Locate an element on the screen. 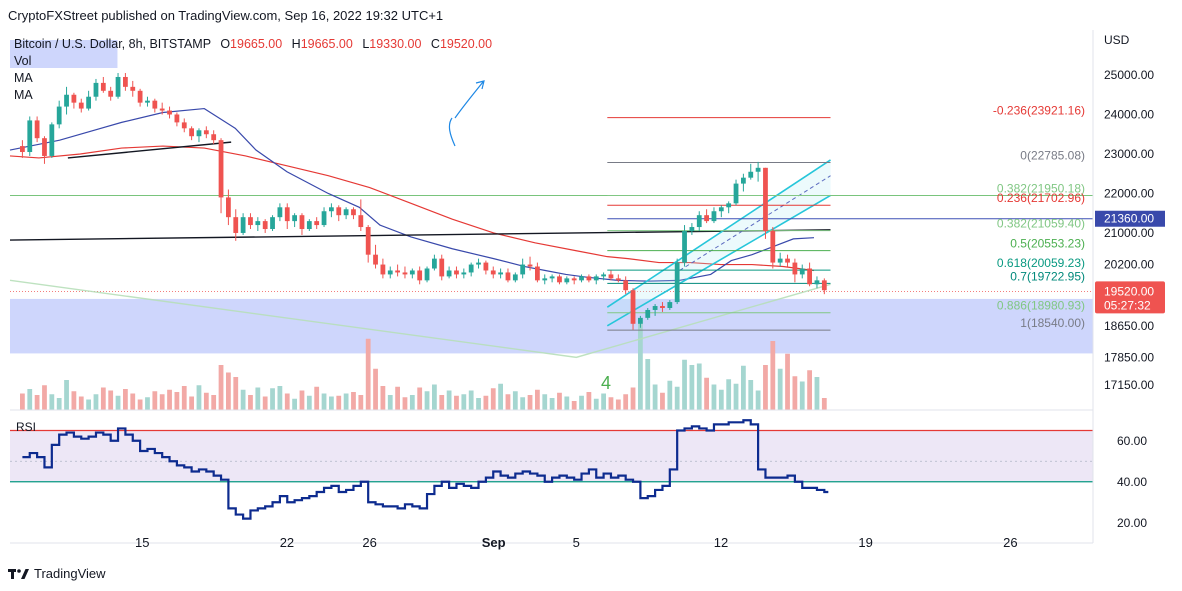  fib-level-label: 0.5(20553.23) is located at coordinates (1047, 244).